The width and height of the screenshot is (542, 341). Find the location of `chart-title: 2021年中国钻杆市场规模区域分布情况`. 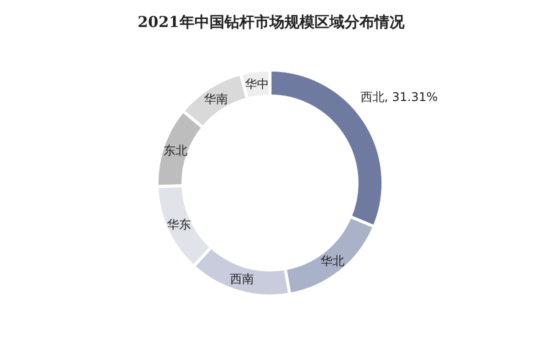

chart-title: 2021年中国钻杆市场规模区域分布情况 is located at coordinates (272, 22).